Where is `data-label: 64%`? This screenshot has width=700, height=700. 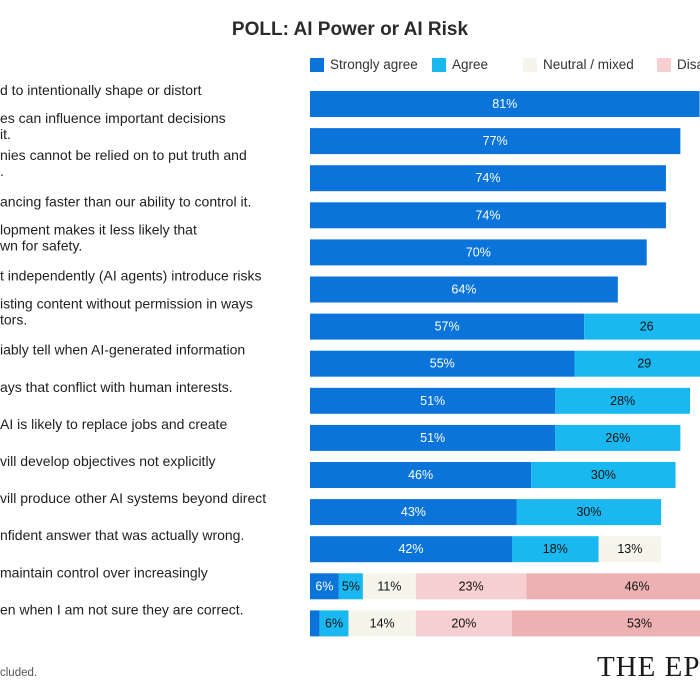 data-label: 64% is located at coordinates (463, 290).